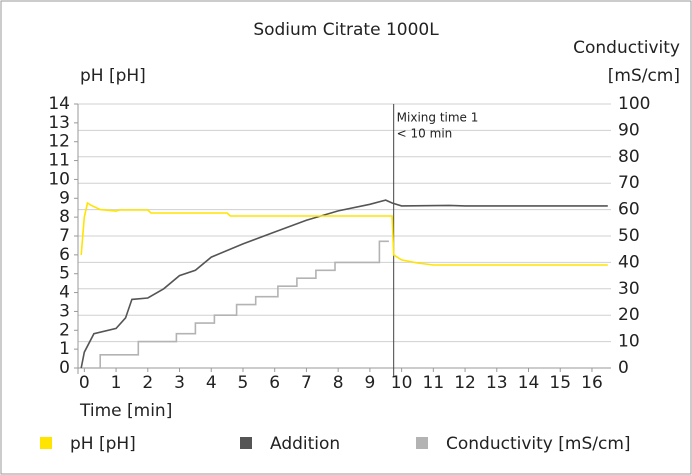  What do you see at coordinates (64, 368) in the screenshot?
I see `y-tick-label: 0` at bounding box center [64, 368].